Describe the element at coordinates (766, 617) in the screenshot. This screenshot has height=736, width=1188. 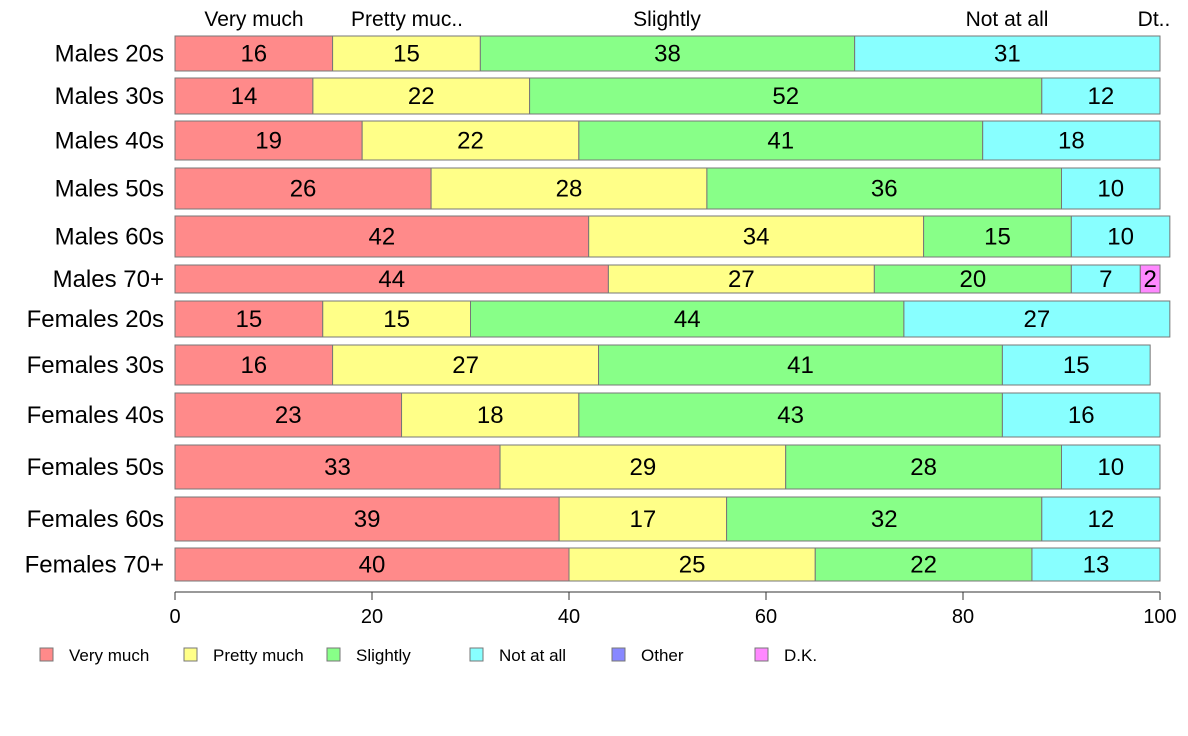
I see `x-tick-label: 60` at that location.